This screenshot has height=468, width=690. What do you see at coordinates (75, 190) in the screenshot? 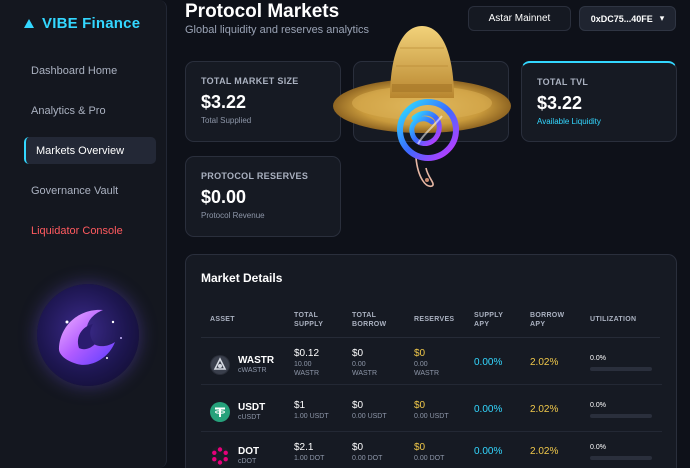
I see `sidebar-item-governance-vault: Governance Vault` at bounding box center [75, 190].